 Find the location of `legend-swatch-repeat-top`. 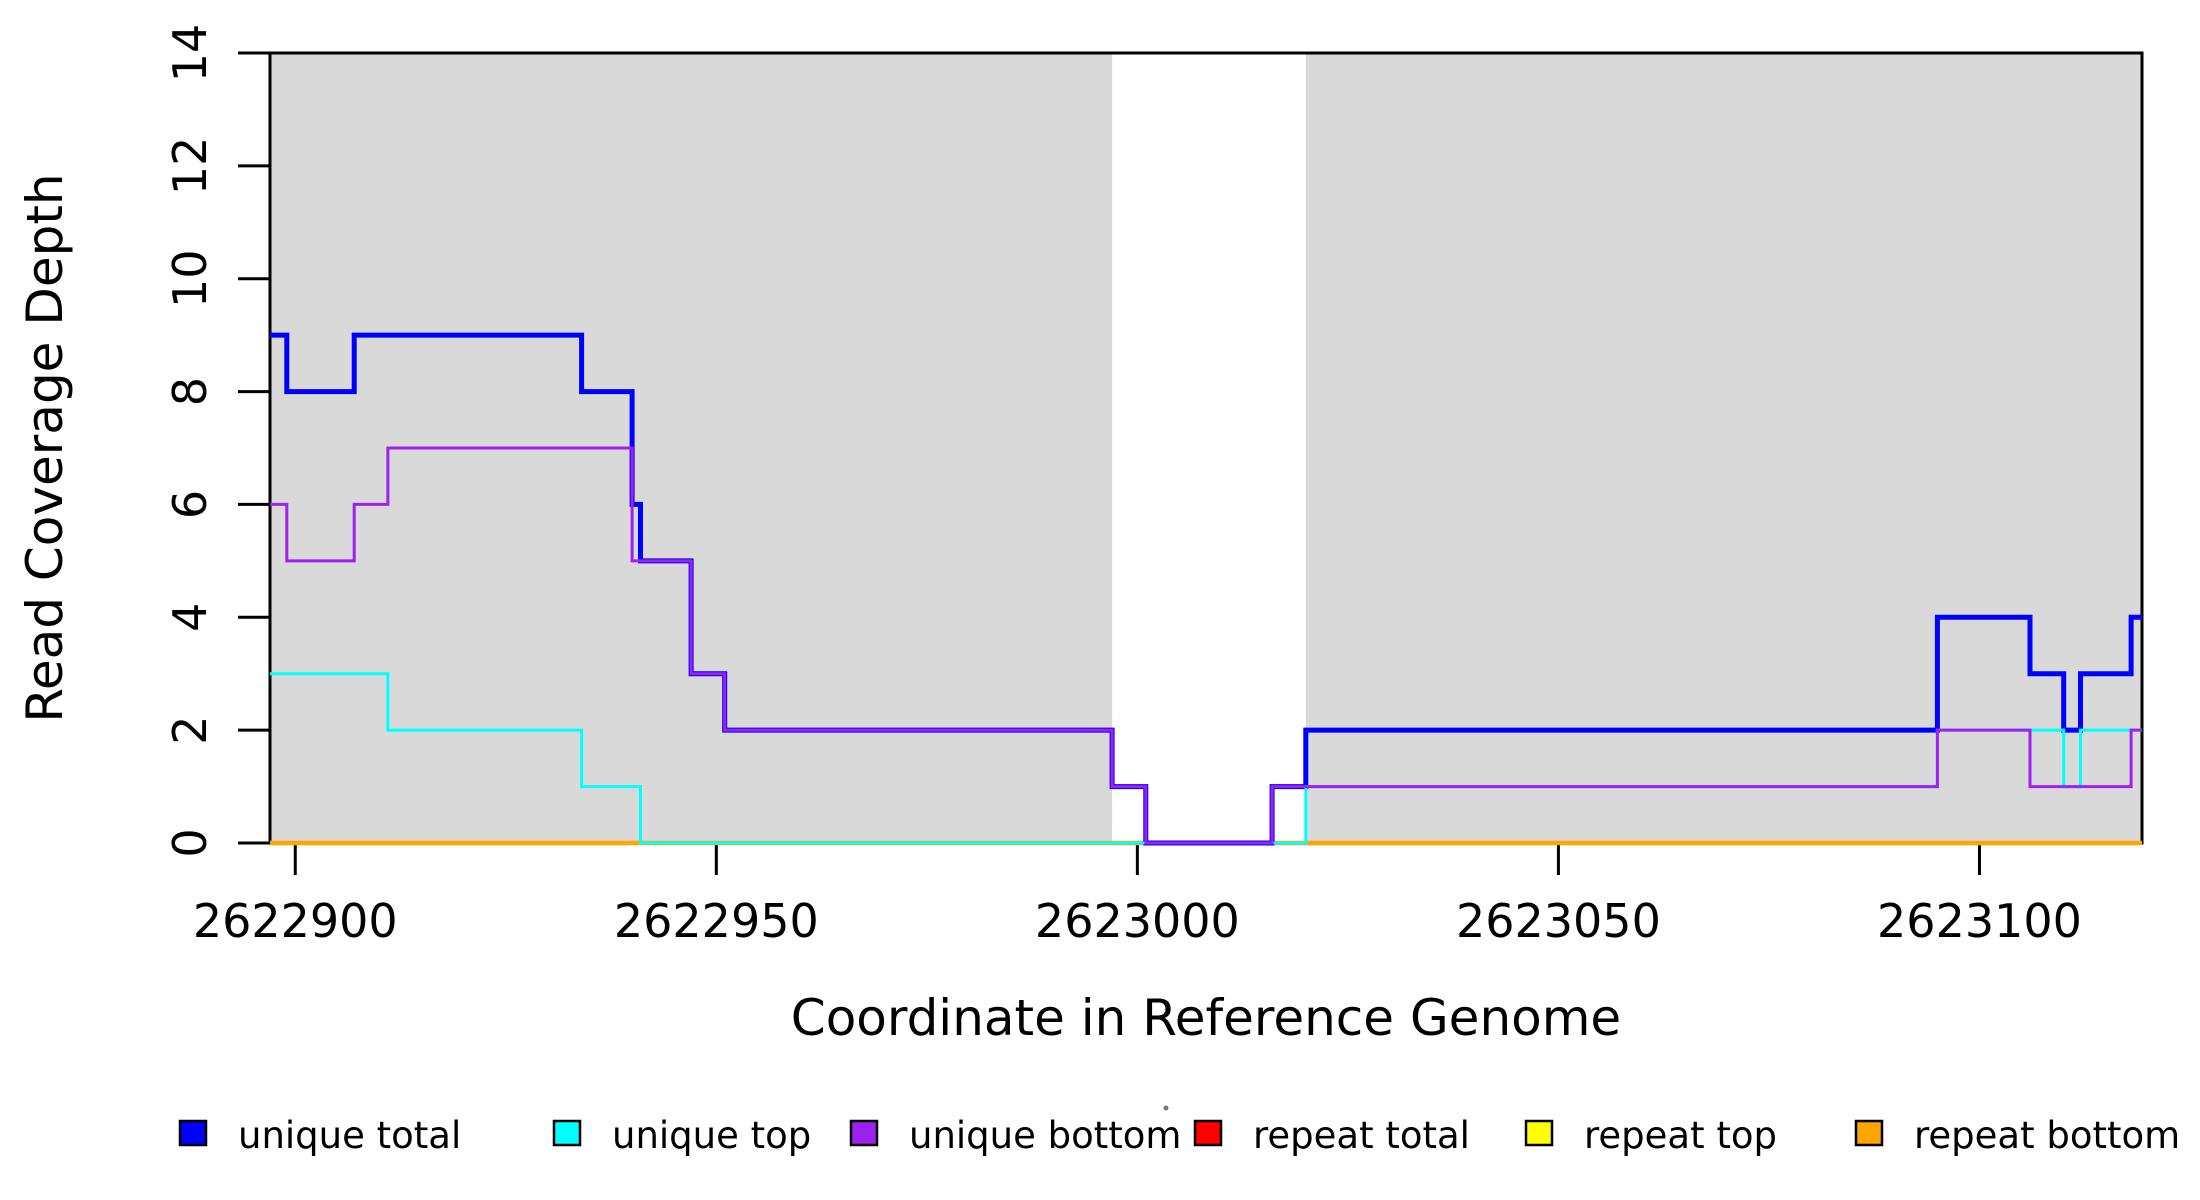

legend-swatch-repeat-top is located at coordinates (1539, 1133).